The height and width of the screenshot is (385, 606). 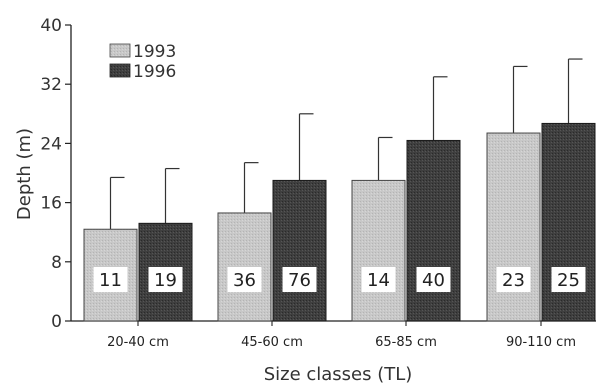 What do you see at coordinates (299, 250) in the screenshot?
I see `bar-1996-45-60 cm` at bounding box center [299, 250].